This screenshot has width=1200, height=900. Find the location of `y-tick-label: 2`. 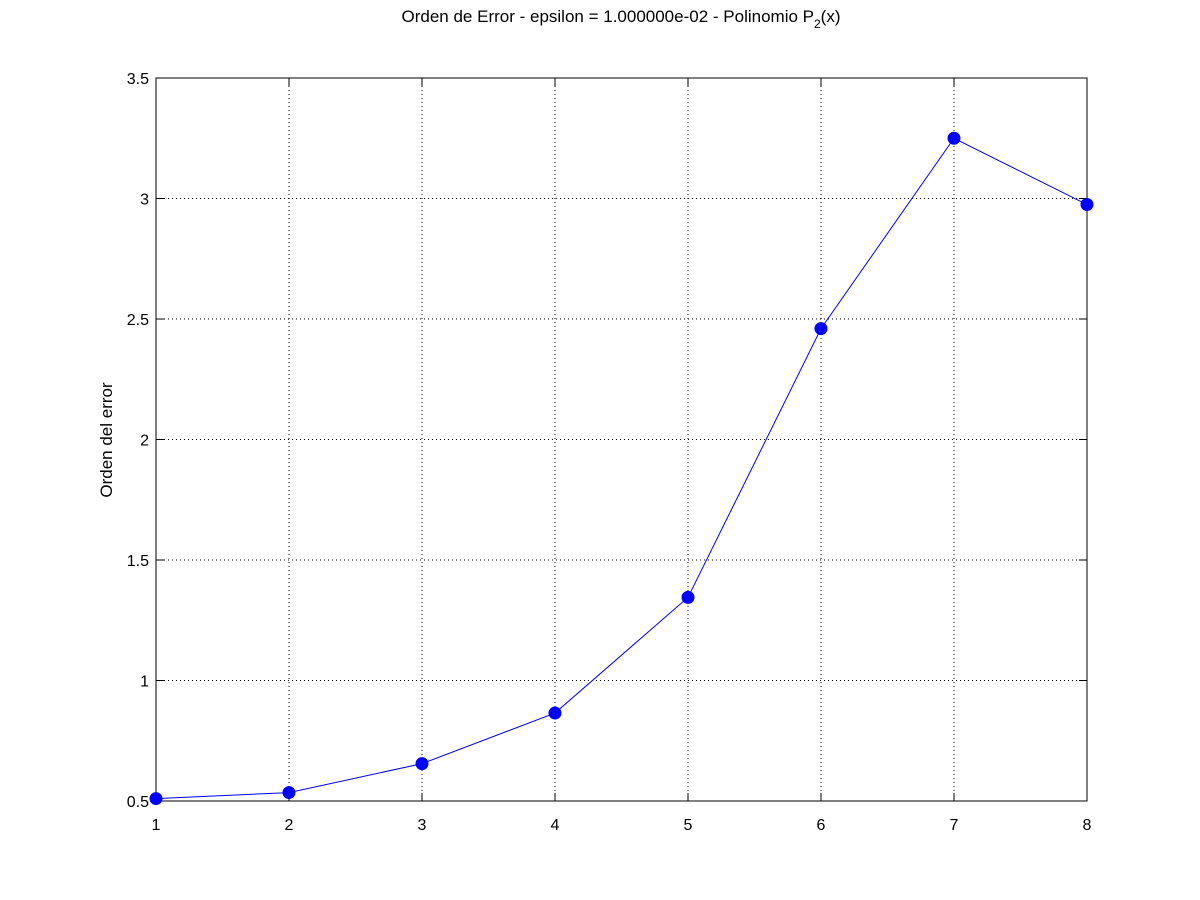

y-tick-label: 2 is located at coordinates (144, 441).